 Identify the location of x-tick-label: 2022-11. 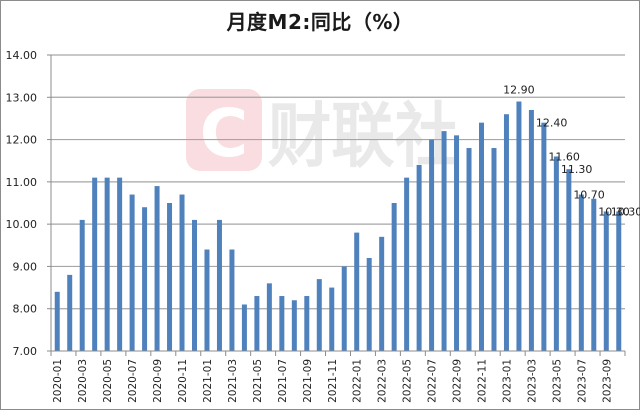
(483, 381).